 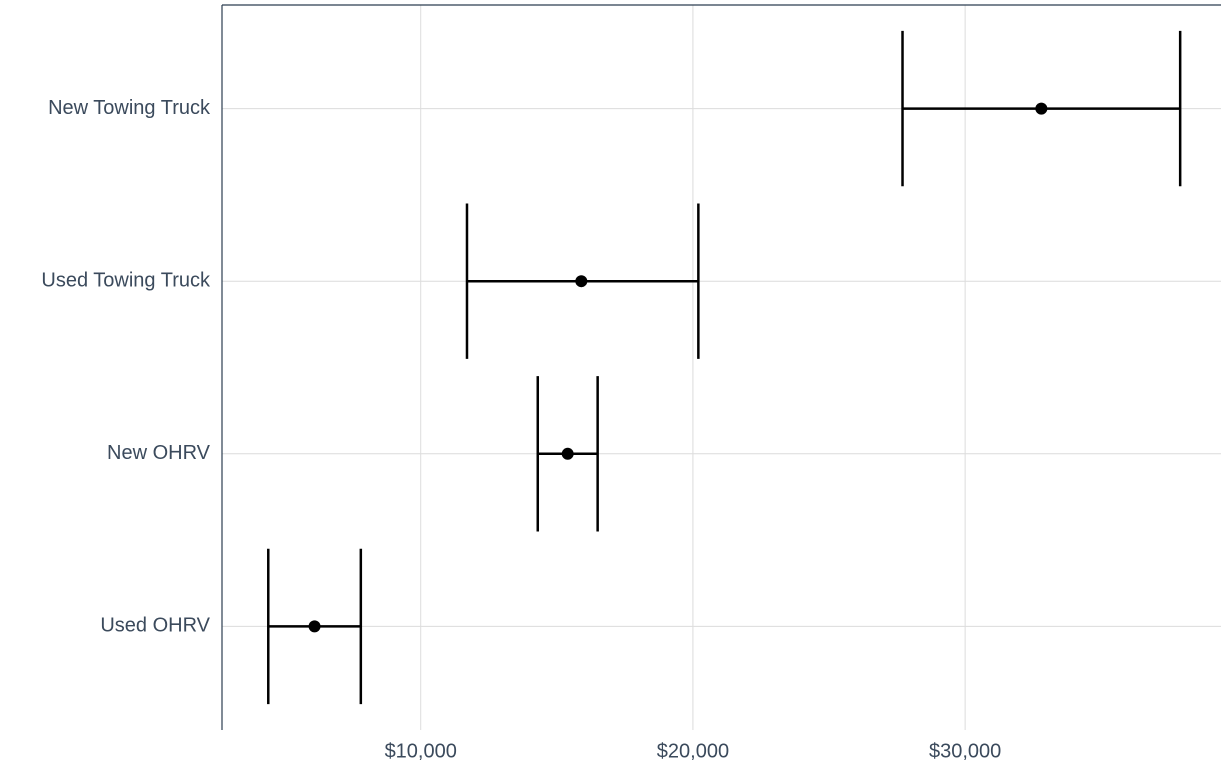 I want to click on y-tick-label: New Towing Truck, so click(x=129, y=108).